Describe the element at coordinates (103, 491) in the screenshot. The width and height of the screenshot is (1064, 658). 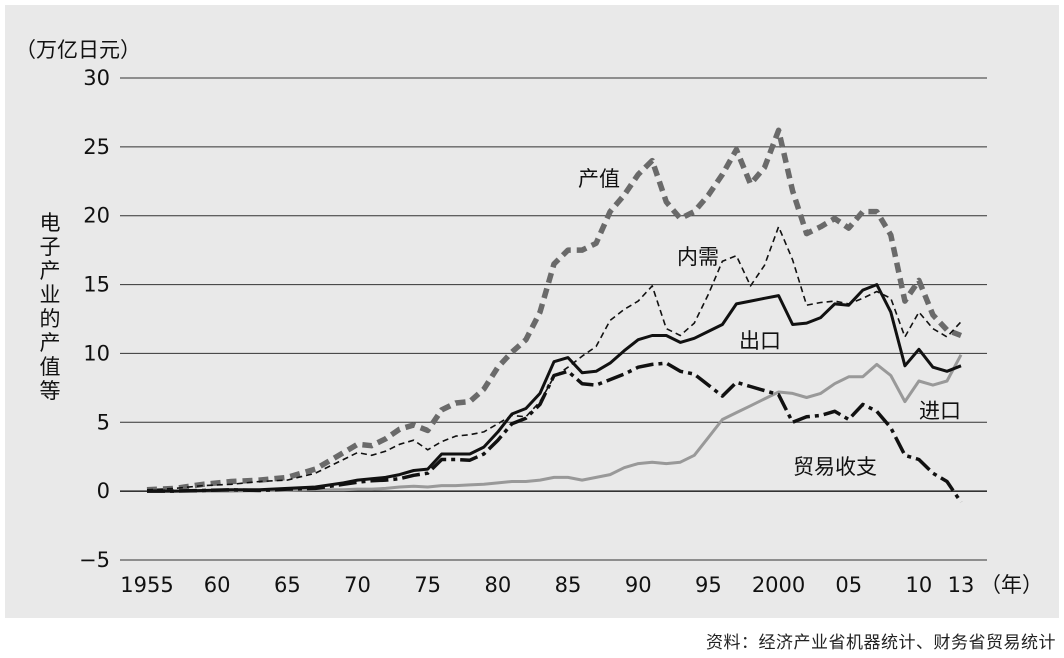
I see `y-tick-label: 0` at that location.